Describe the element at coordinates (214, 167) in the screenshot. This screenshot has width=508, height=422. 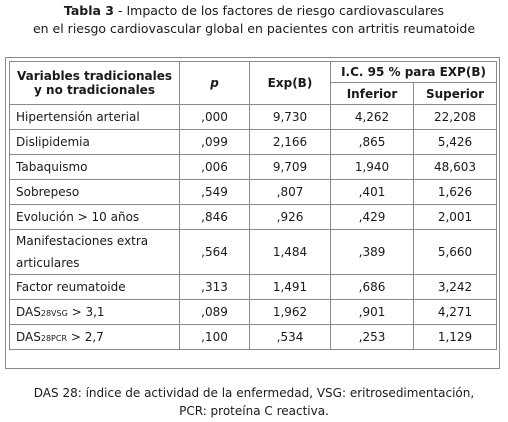
I see `row-p: ,006` at that location.